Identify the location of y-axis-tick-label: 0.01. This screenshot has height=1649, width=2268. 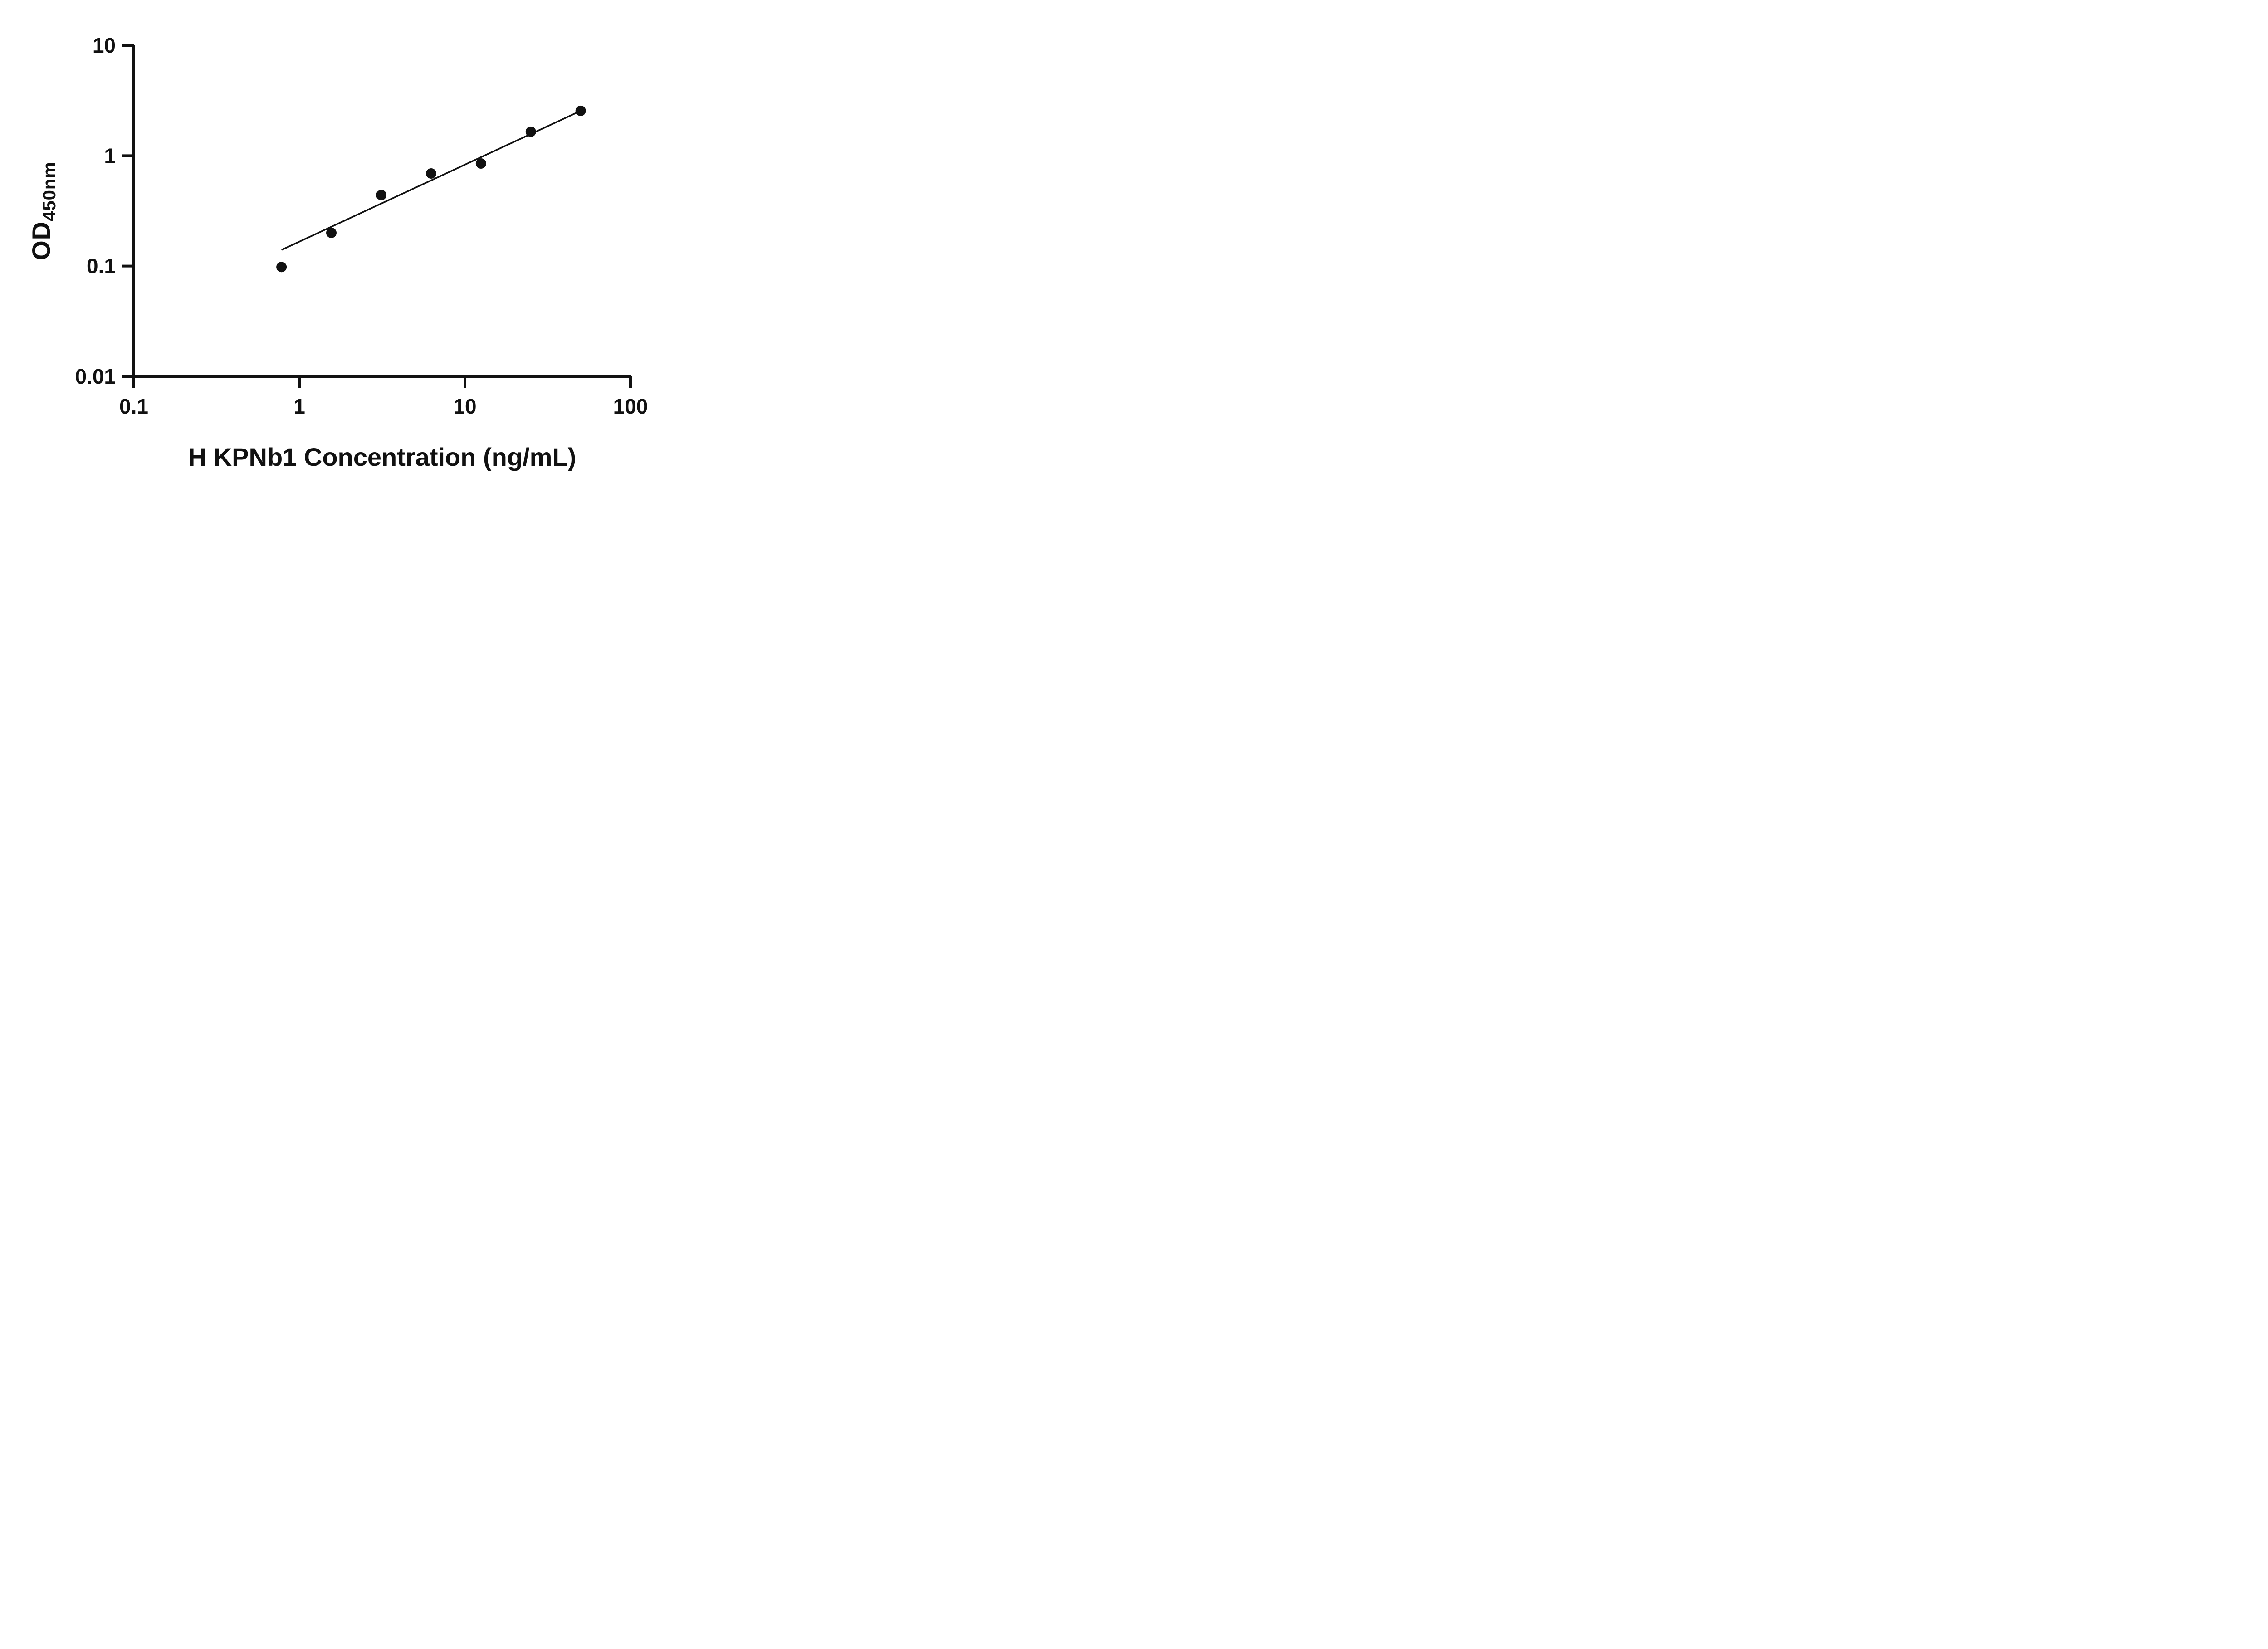
(96, 377).